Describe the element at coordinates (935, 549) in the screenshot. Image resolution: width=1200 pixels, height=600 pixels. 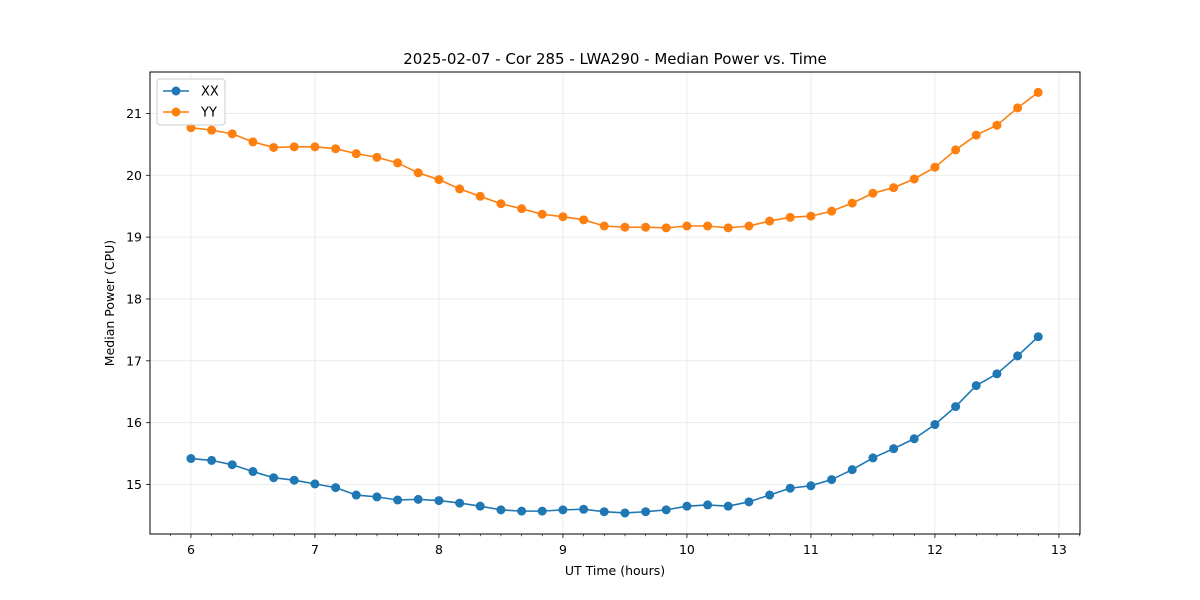
I see `x-tick-label: 12` at that location.